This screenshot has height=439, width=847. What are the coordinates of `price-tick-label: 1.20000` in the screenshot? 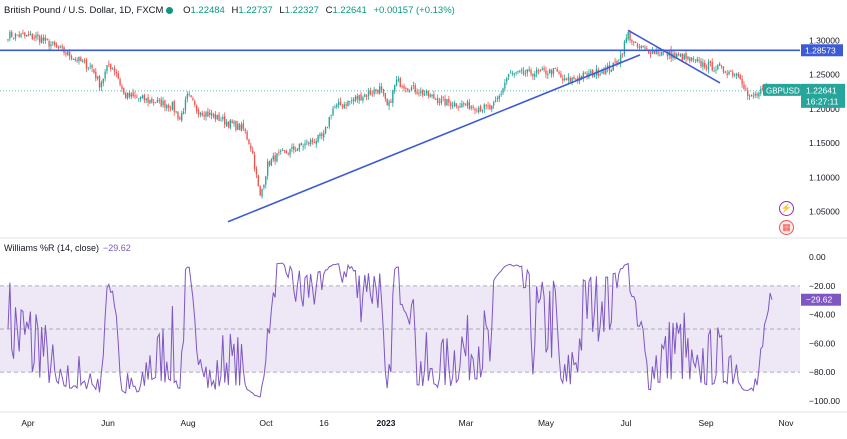 It's located at (824, 109).